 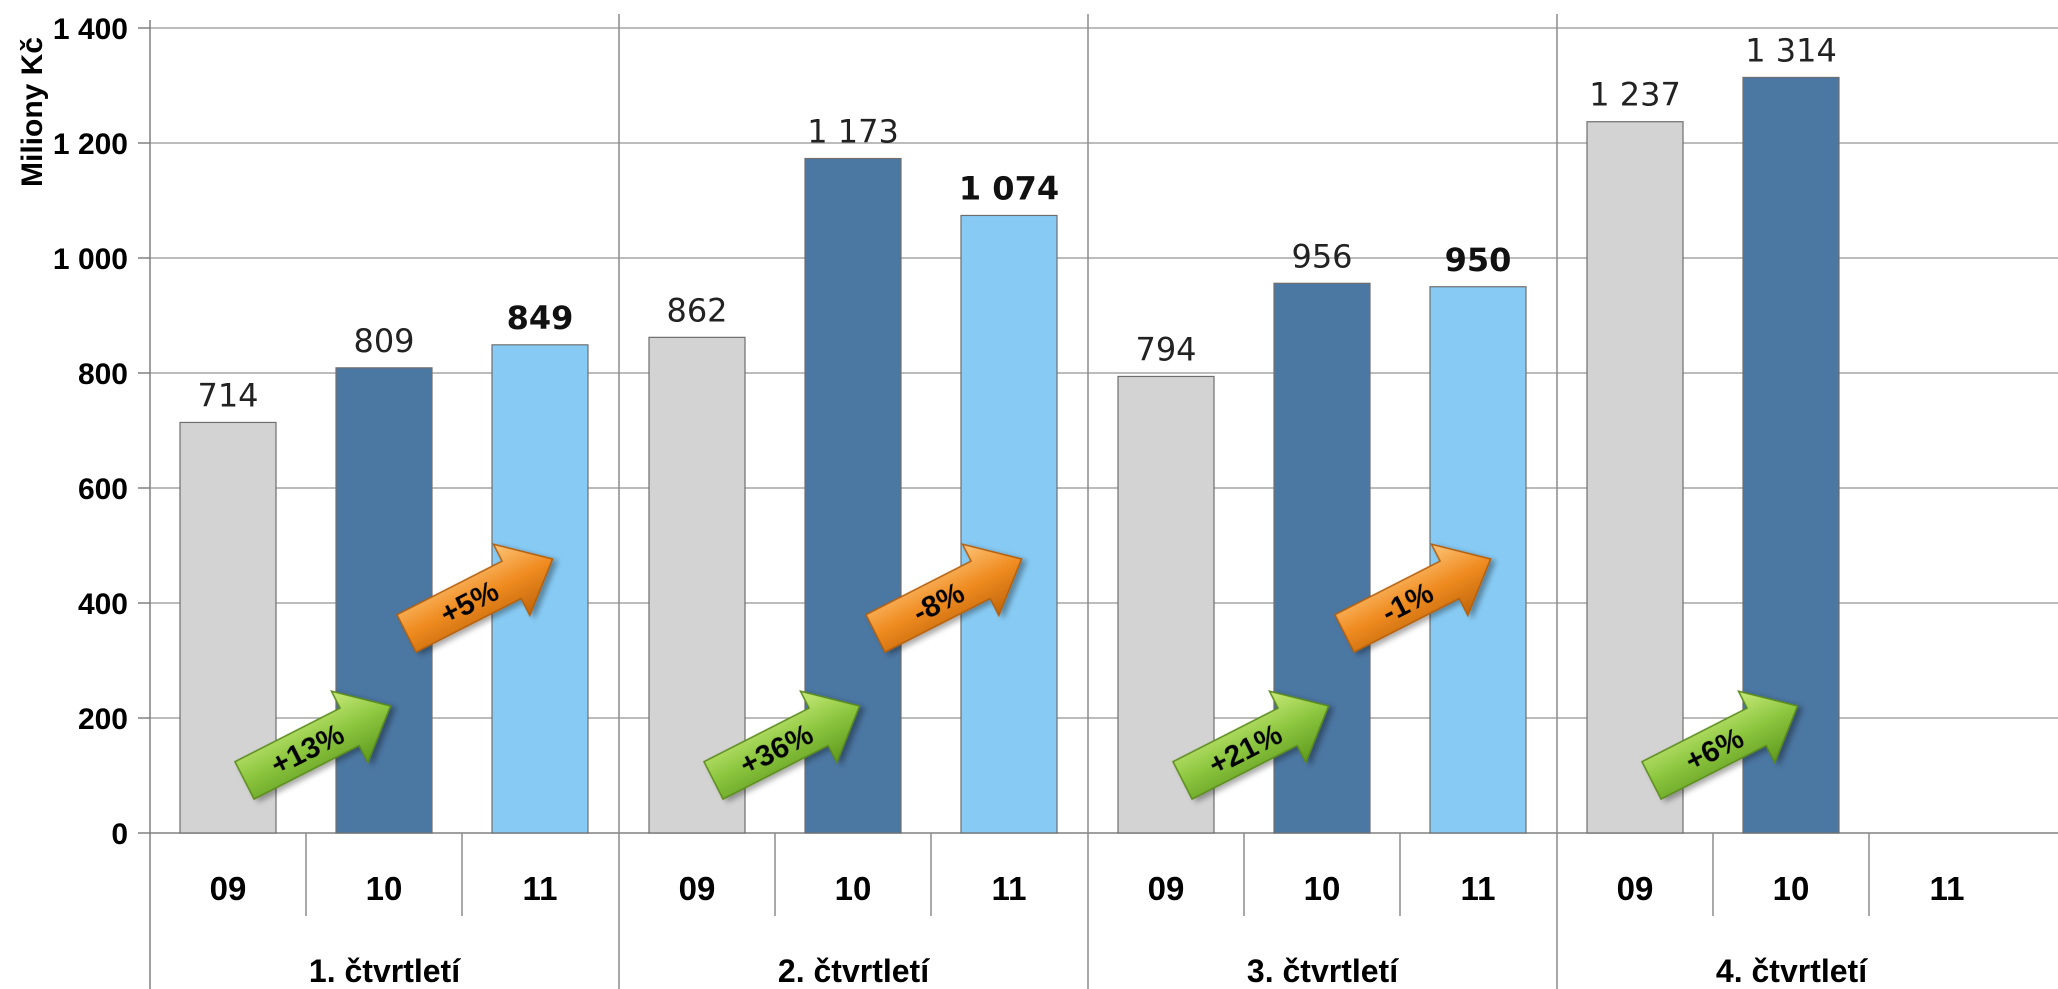 What do you see at coordinates (1635, 95) in the screenshot?
I see `bar-value-label: 1 237` at bounding box center [1635, 95].